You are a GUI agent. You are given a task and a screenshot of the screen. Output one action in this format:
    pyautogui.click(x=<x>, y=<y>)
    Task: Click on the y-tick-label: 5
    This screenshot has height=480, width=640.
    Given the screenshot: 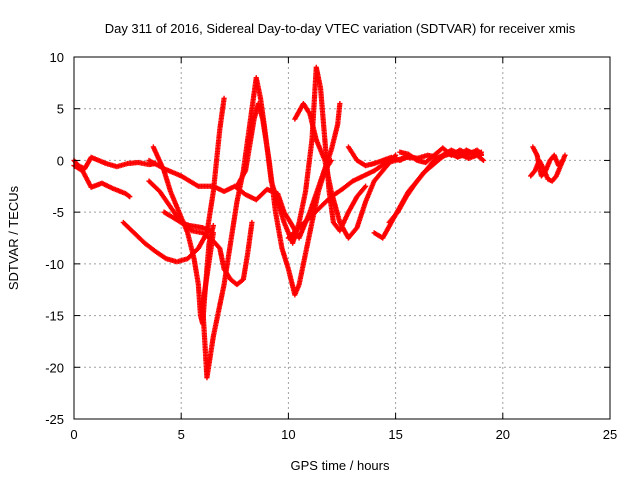 What is the action you would take?
    pyautogui.click(x=60, y=109)
    